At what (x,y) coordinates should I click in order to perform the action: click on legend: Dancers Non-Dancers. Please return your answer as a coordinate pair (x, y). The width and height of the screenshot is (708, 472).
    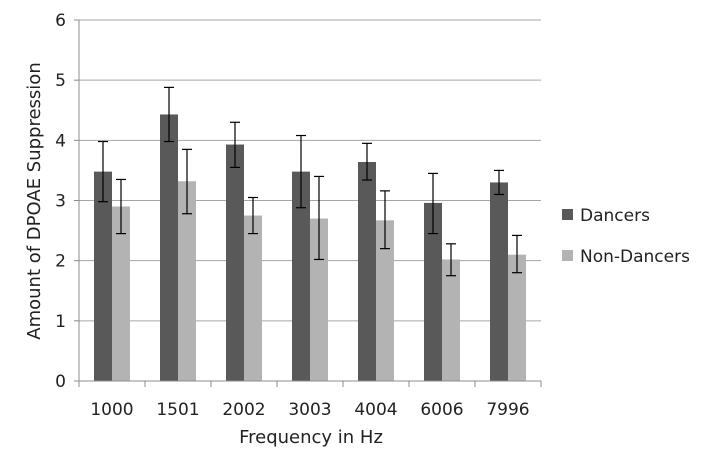
    Looking at the image, I should click on (626, 236).